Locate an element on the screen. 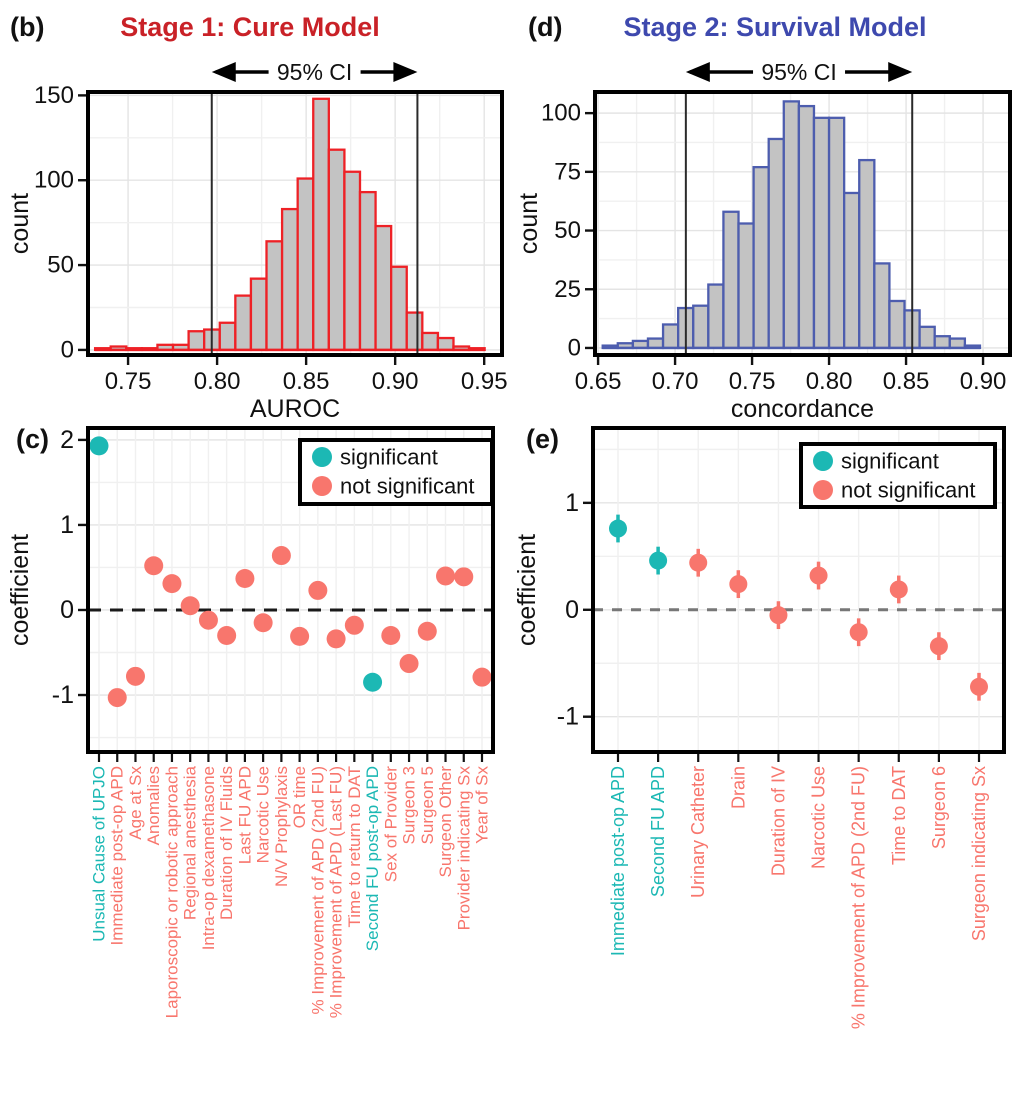 The width and height of the screenshot is (1023, 1107). x-tick-label: 0.75 is located at coordinates (752, 381).